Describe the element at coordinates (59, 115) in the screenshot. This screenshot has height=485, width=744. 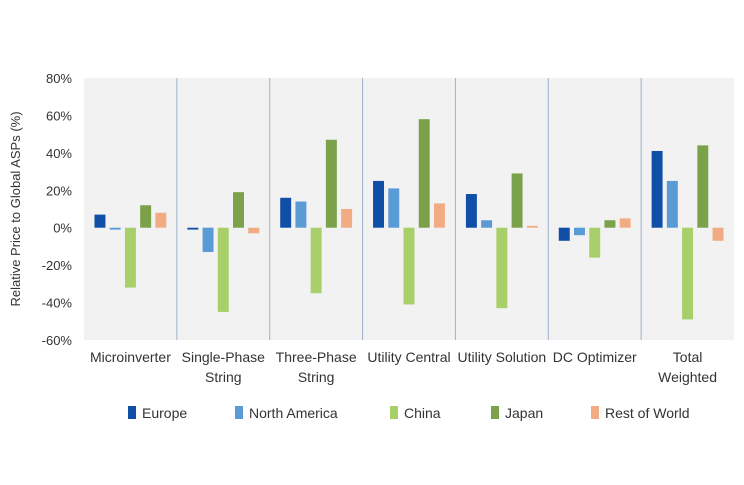
I see `y-tick-label: 60%` at that location.